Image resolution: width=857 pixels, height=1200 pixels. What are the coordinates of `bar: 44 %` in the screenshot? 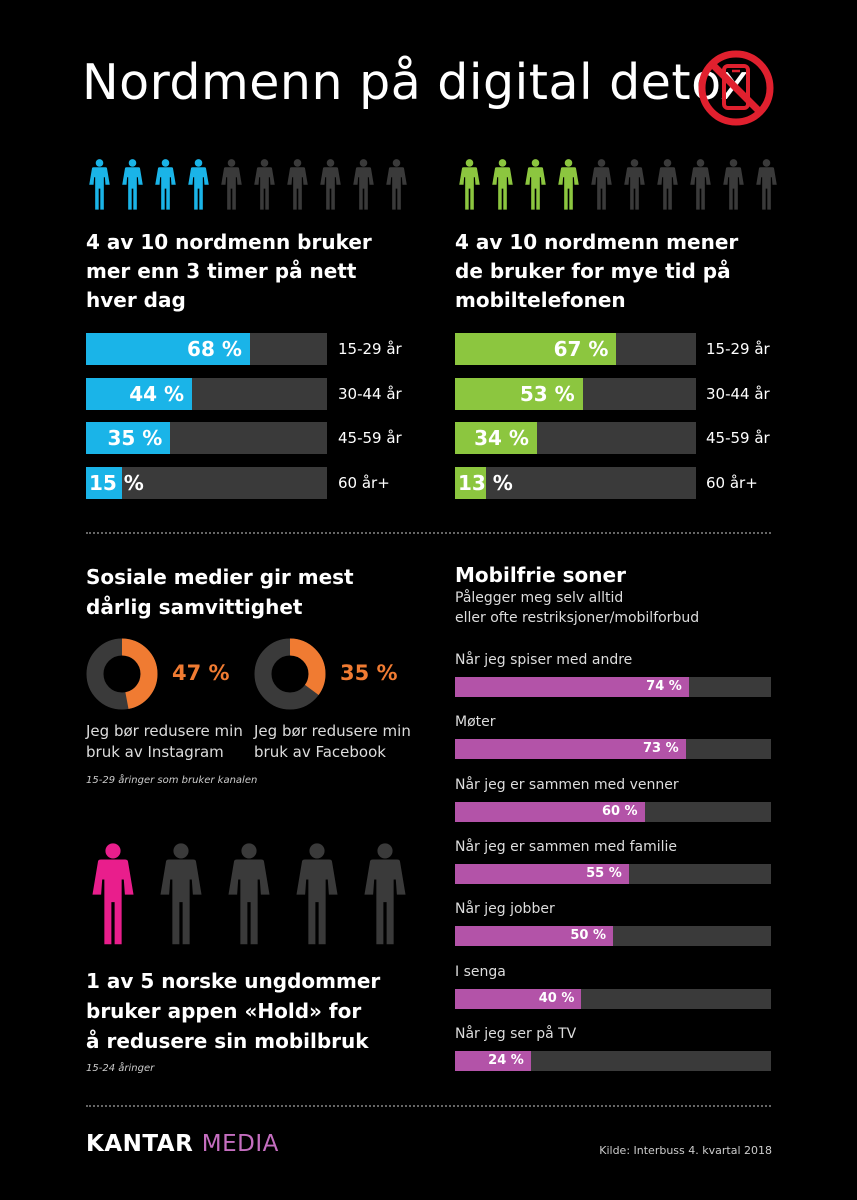 It's located at (139, 393).